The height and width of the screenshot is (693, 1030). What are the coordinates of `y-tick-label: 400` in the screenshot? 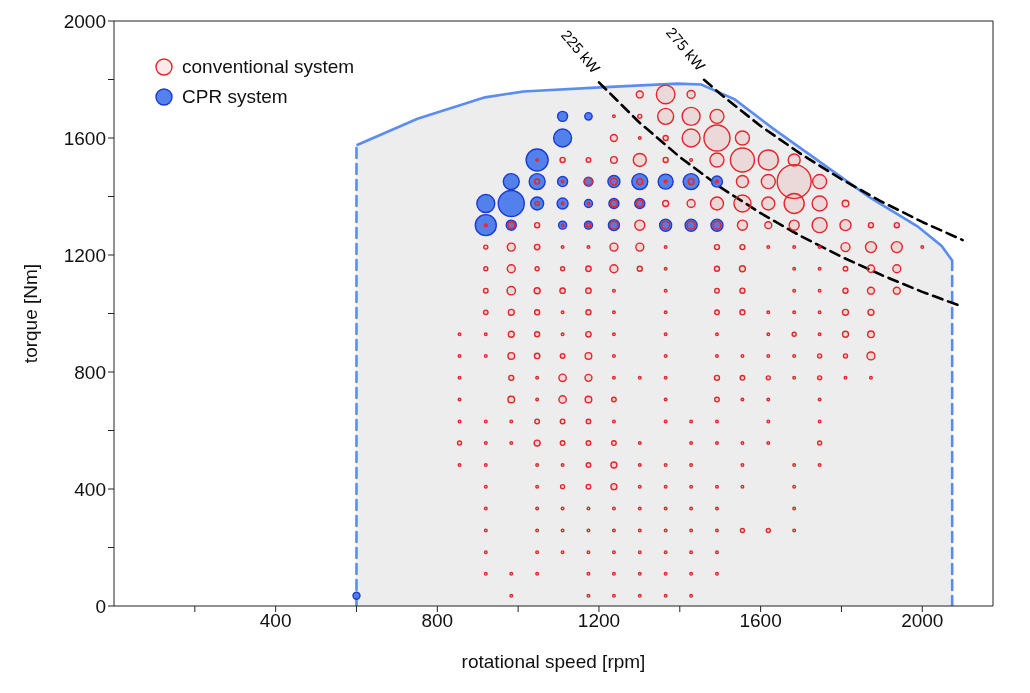 It's located at (90, 489).